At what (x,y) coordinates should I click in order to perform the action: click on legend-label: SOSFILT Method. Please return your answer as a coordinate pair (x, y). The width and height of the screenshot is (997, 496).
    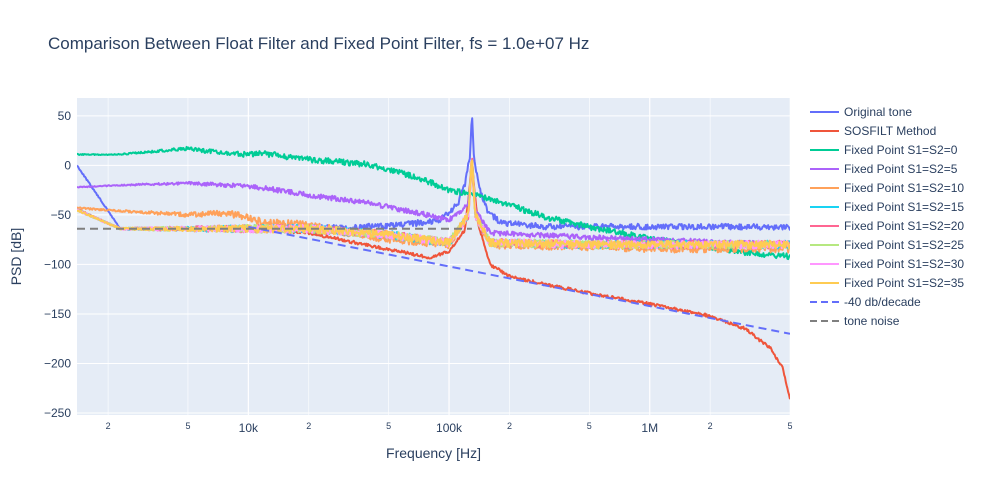
    Looking at the image, I should click on (890, 131).